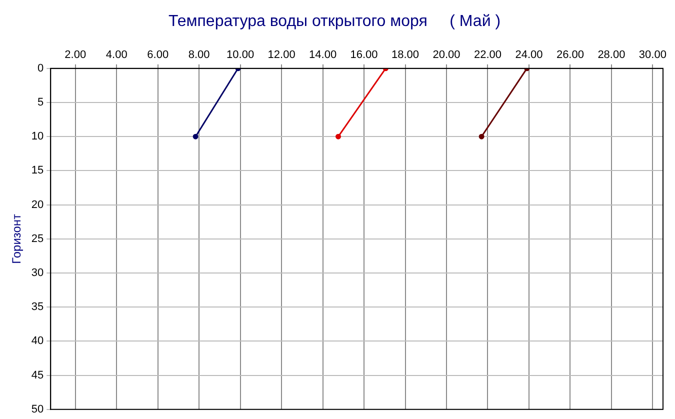  I want to click on x-tick-label: 24.00, so click(529, 54).